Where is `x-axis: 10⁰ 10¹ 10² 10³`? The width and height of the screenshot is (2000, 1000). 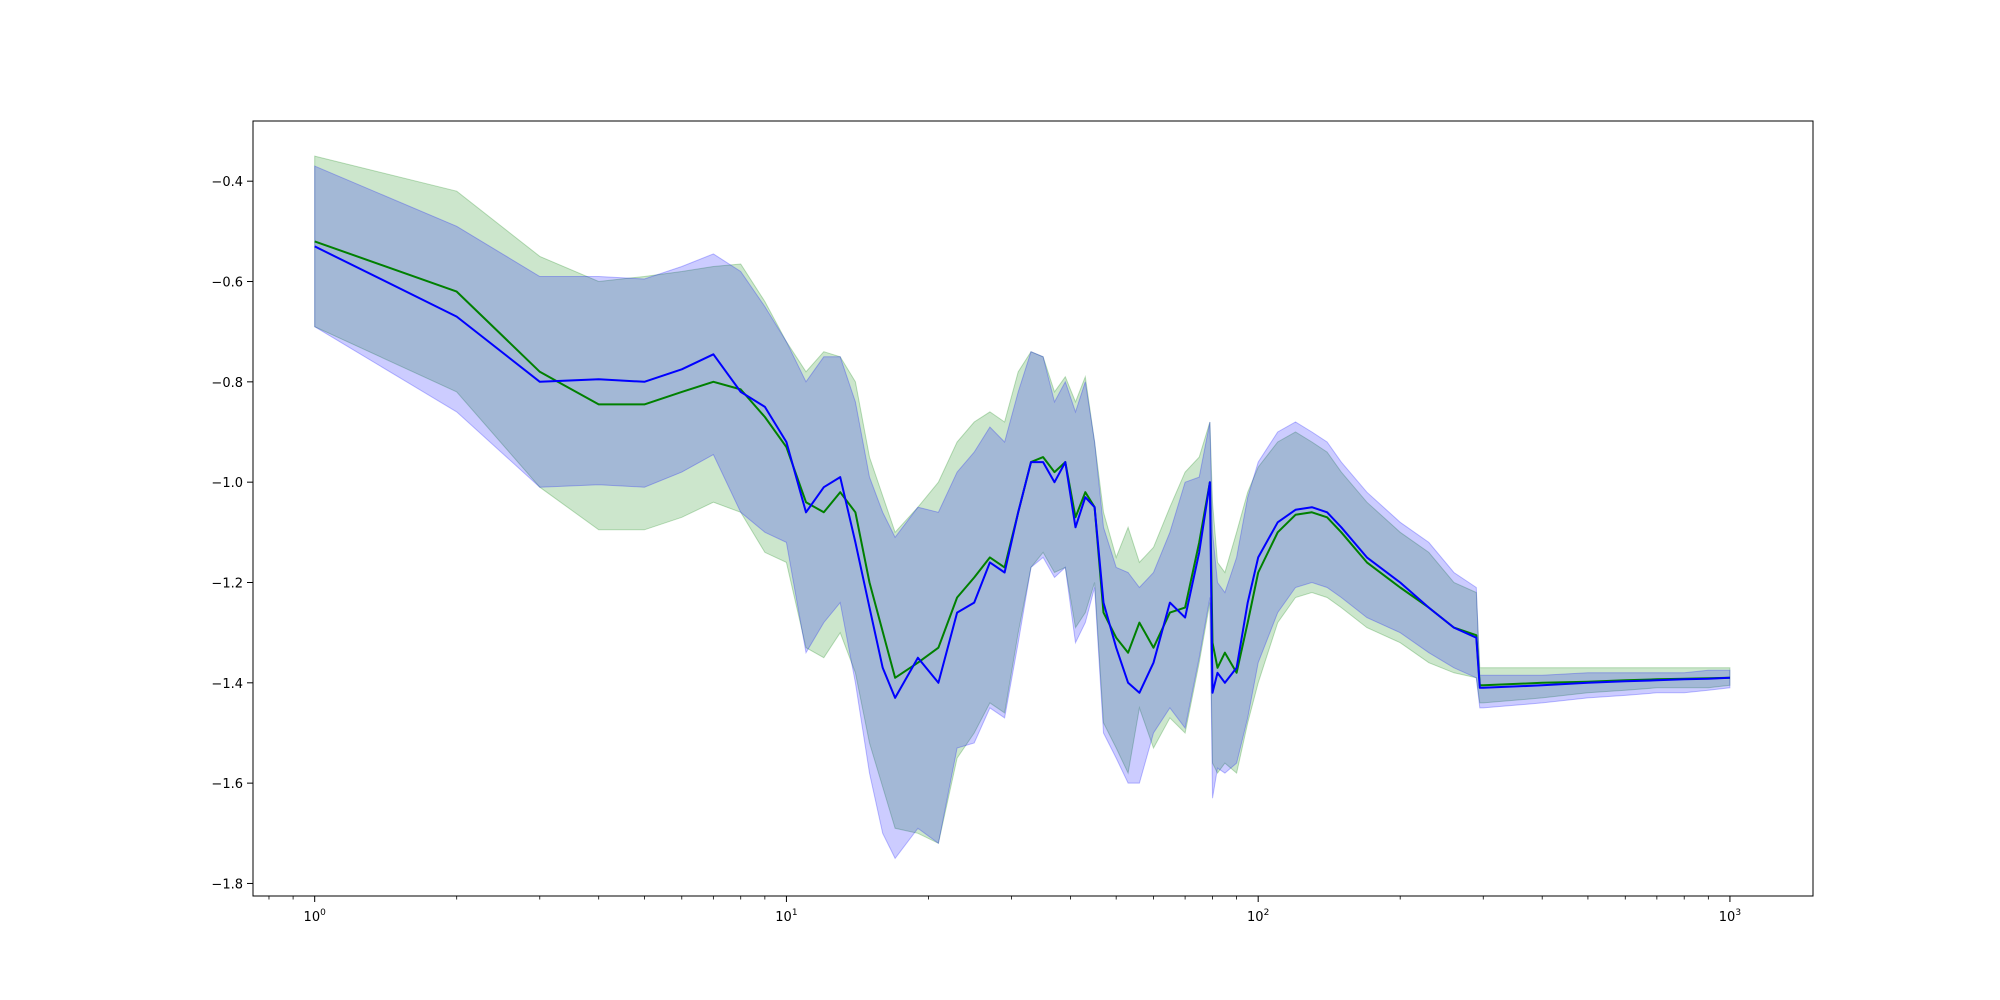 x-axis: 10⁰ 10¹ 10² 10³ is located at coordinates (1004, 910).